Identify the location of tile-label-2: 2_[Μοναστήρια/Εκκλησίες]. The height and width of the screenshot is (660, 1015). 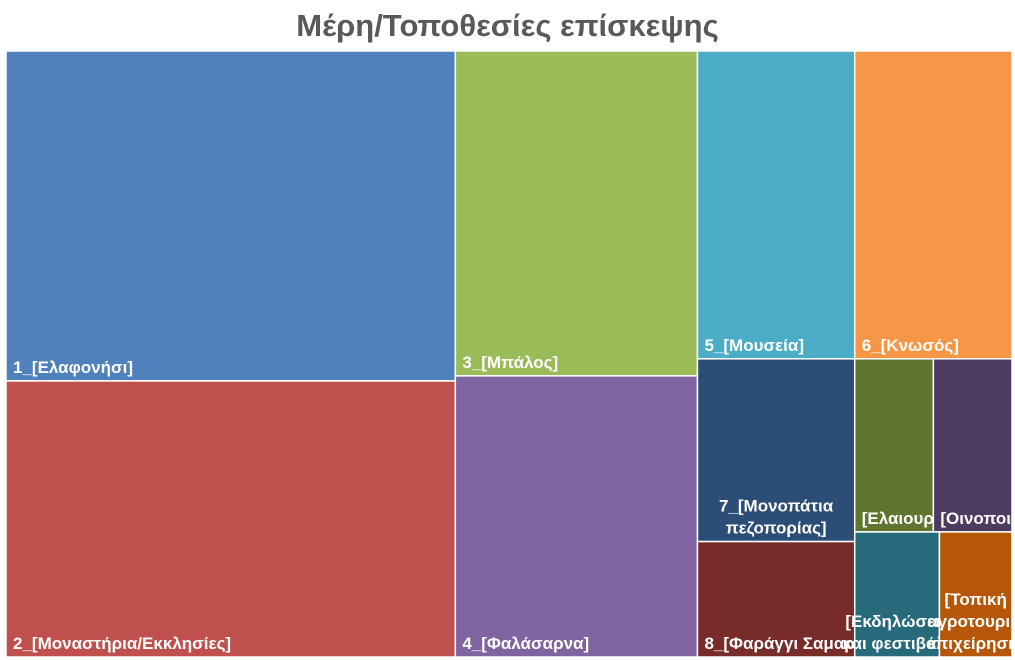
(122, 643).